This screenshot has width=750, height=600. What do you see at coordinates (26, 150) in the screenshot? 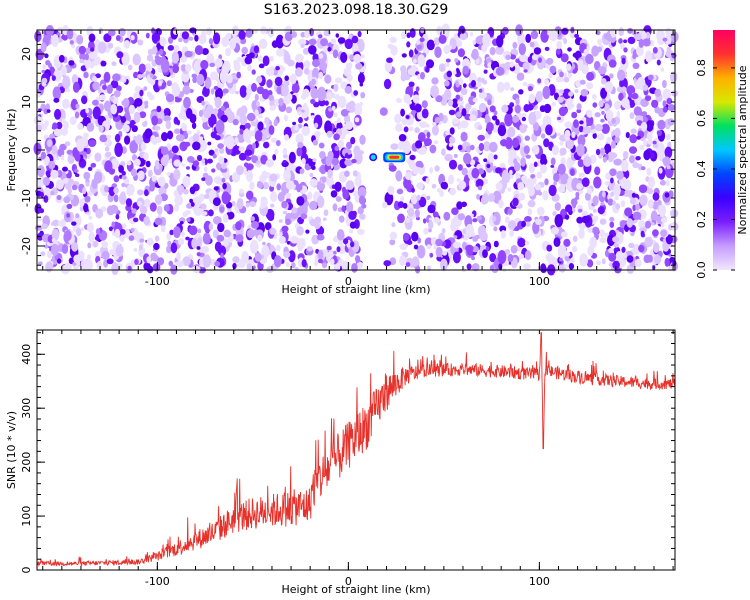
I see `heatmap-y-tick-label: 0` at bounding box center [26, 150].